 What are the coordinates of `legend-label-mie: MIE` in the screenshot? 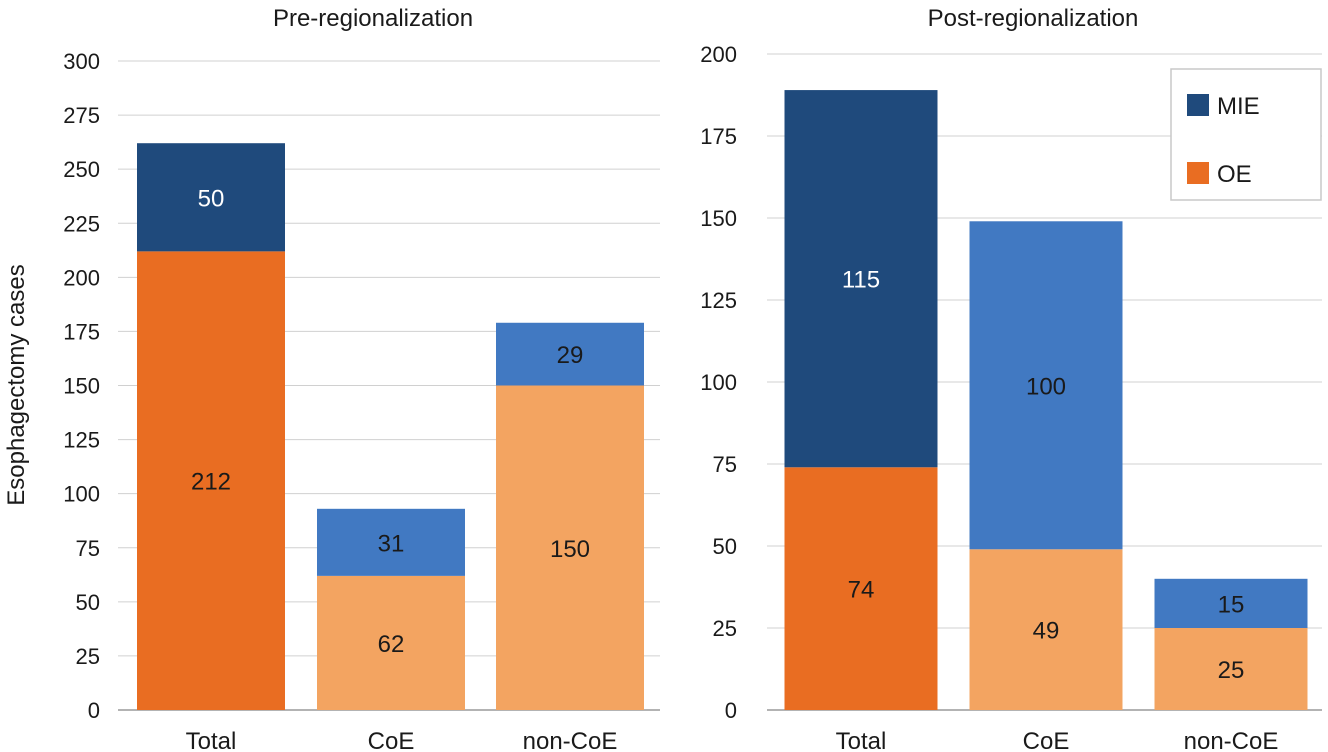 It's located at (1238, 106).